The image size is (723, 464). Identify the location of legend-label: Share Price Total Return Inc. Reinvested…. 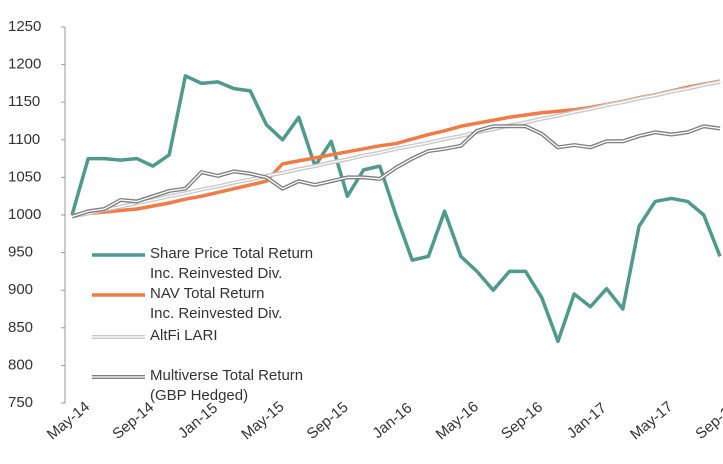
(232, 263).